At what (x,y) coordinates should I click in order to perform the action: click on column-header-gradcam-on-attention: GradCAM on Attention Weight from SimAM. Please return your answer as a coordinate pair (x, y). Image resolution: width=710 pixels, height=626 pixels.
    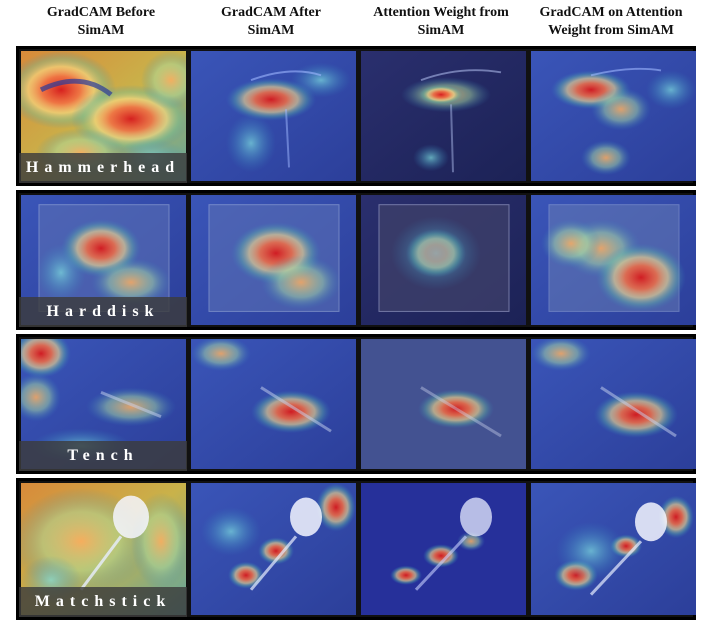
    Looking at the image, I should click on (611, 24).